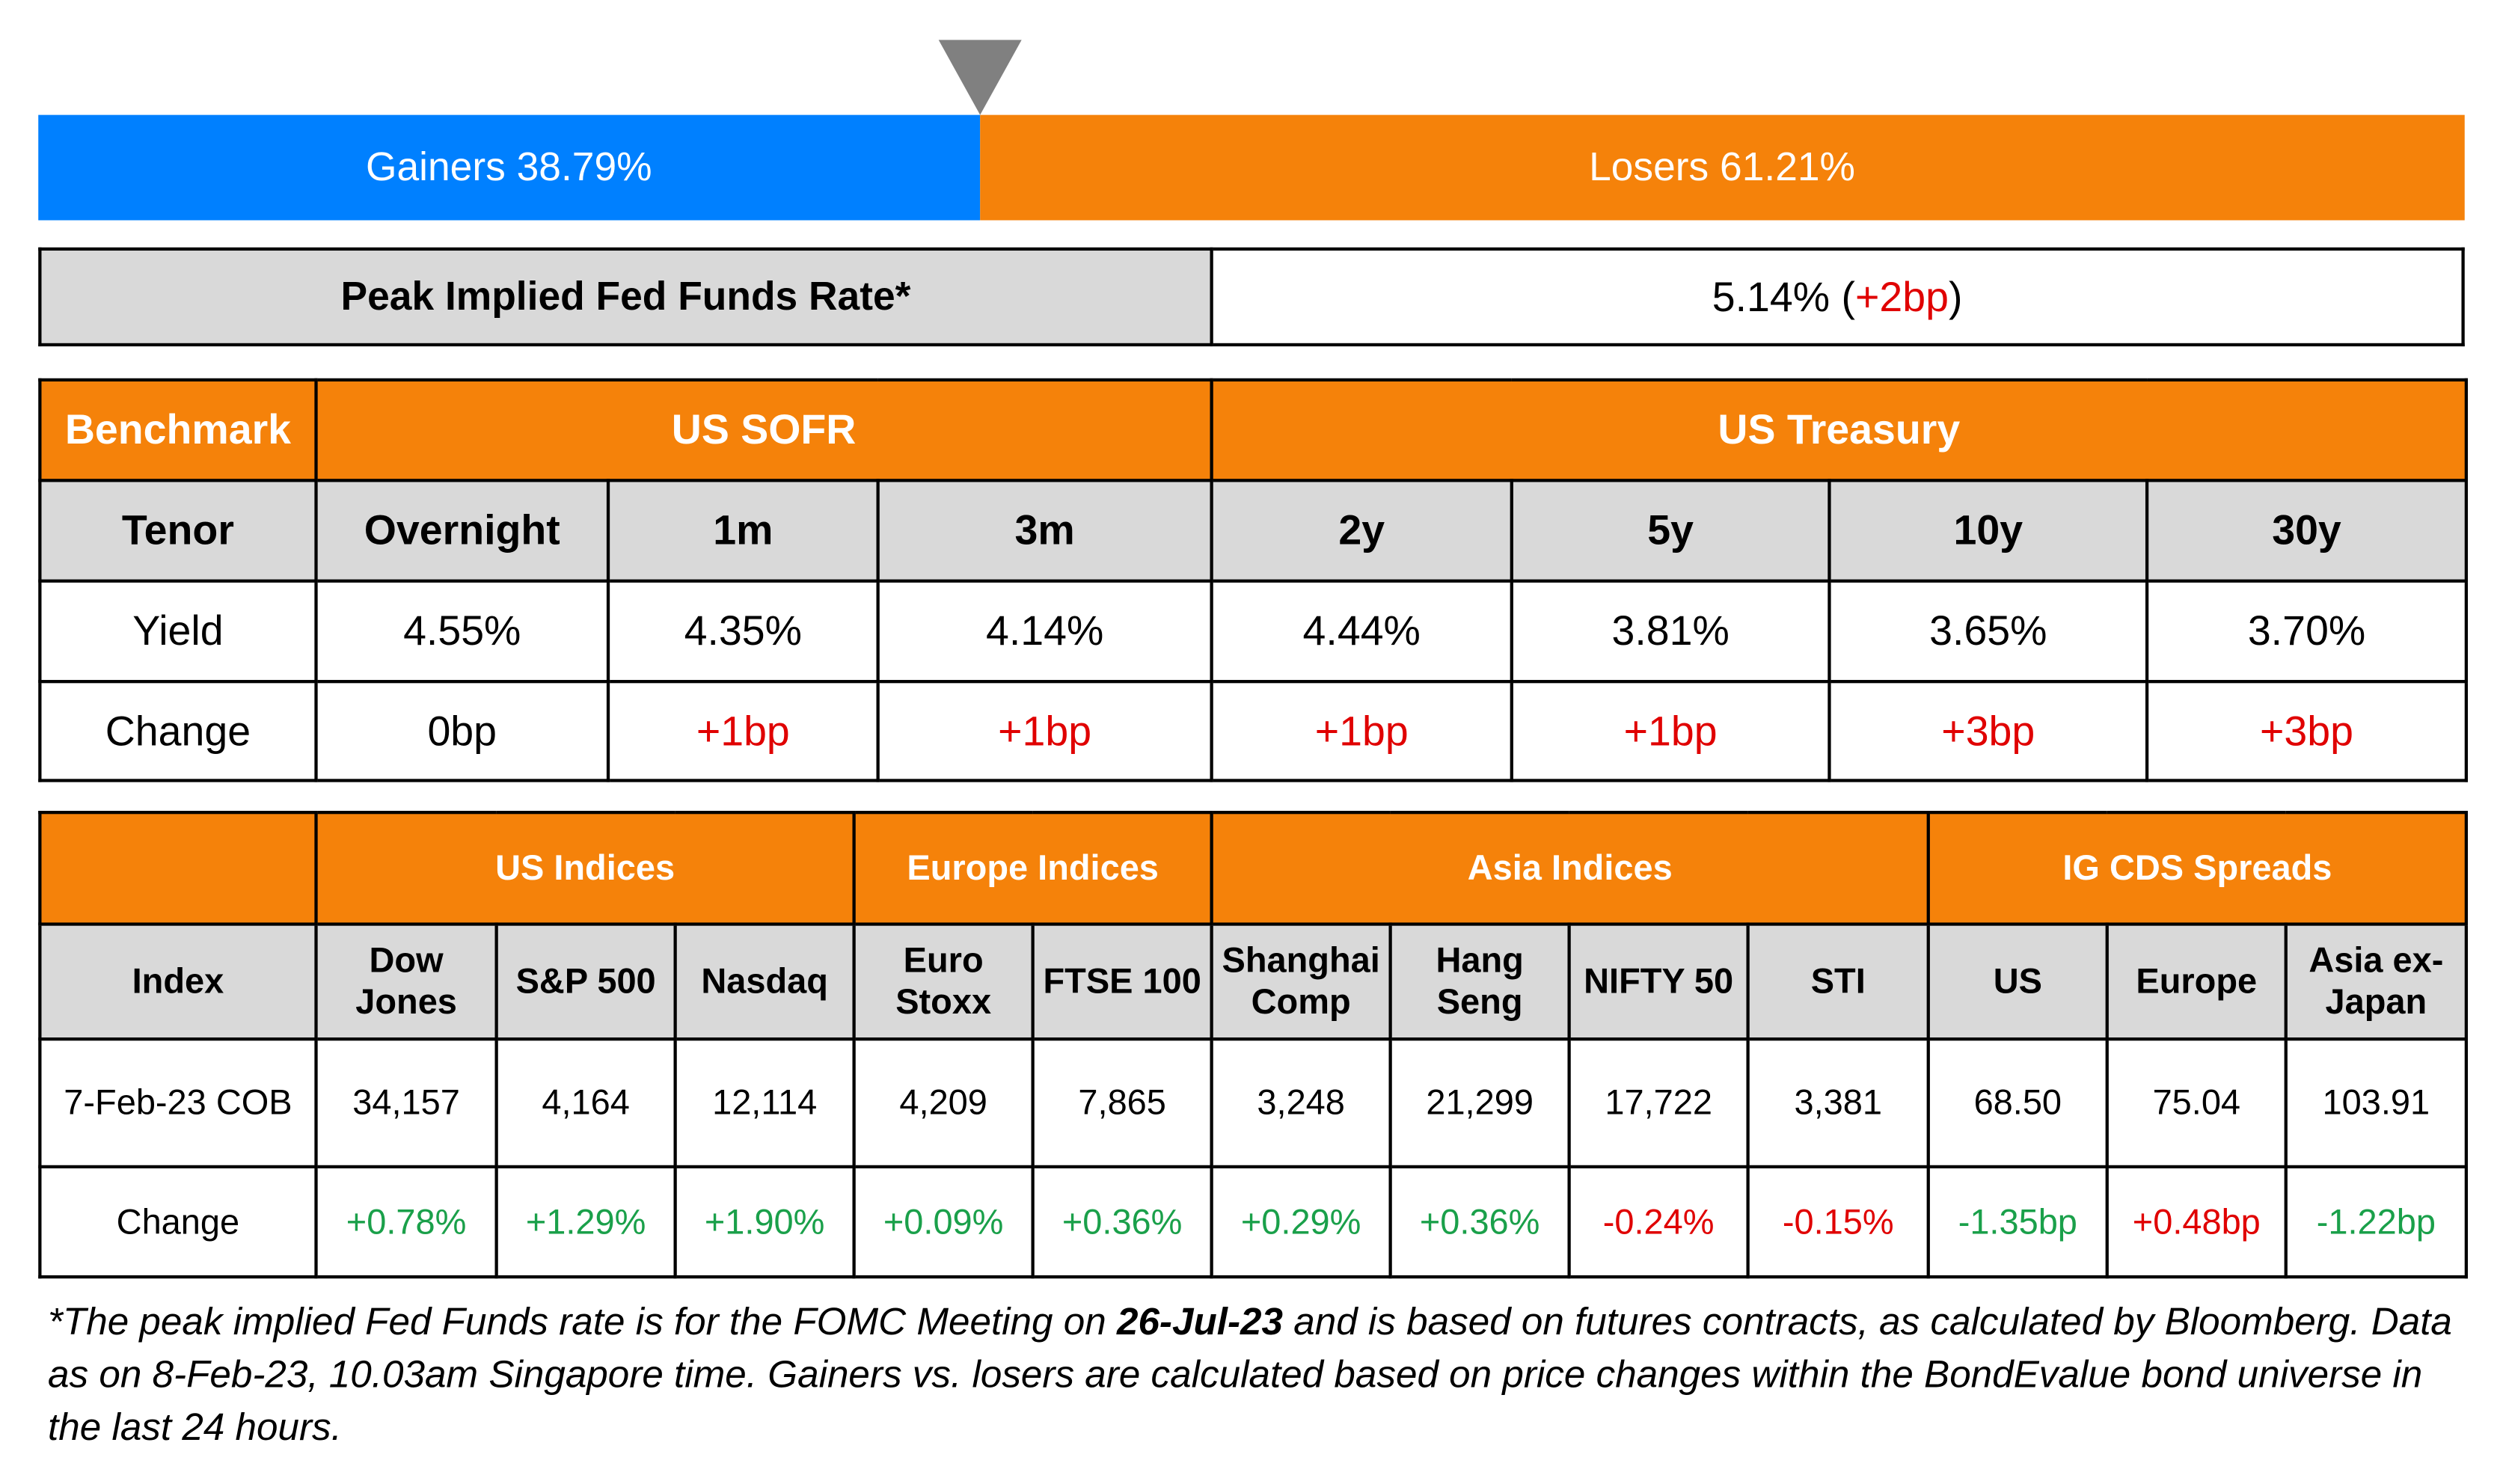 The image size is (2503, 1484). What do you see at coordinates (1301, 1222) in the screenshot?
I see `table-cell: +0.29%` at bounding box center [1301, 1222].